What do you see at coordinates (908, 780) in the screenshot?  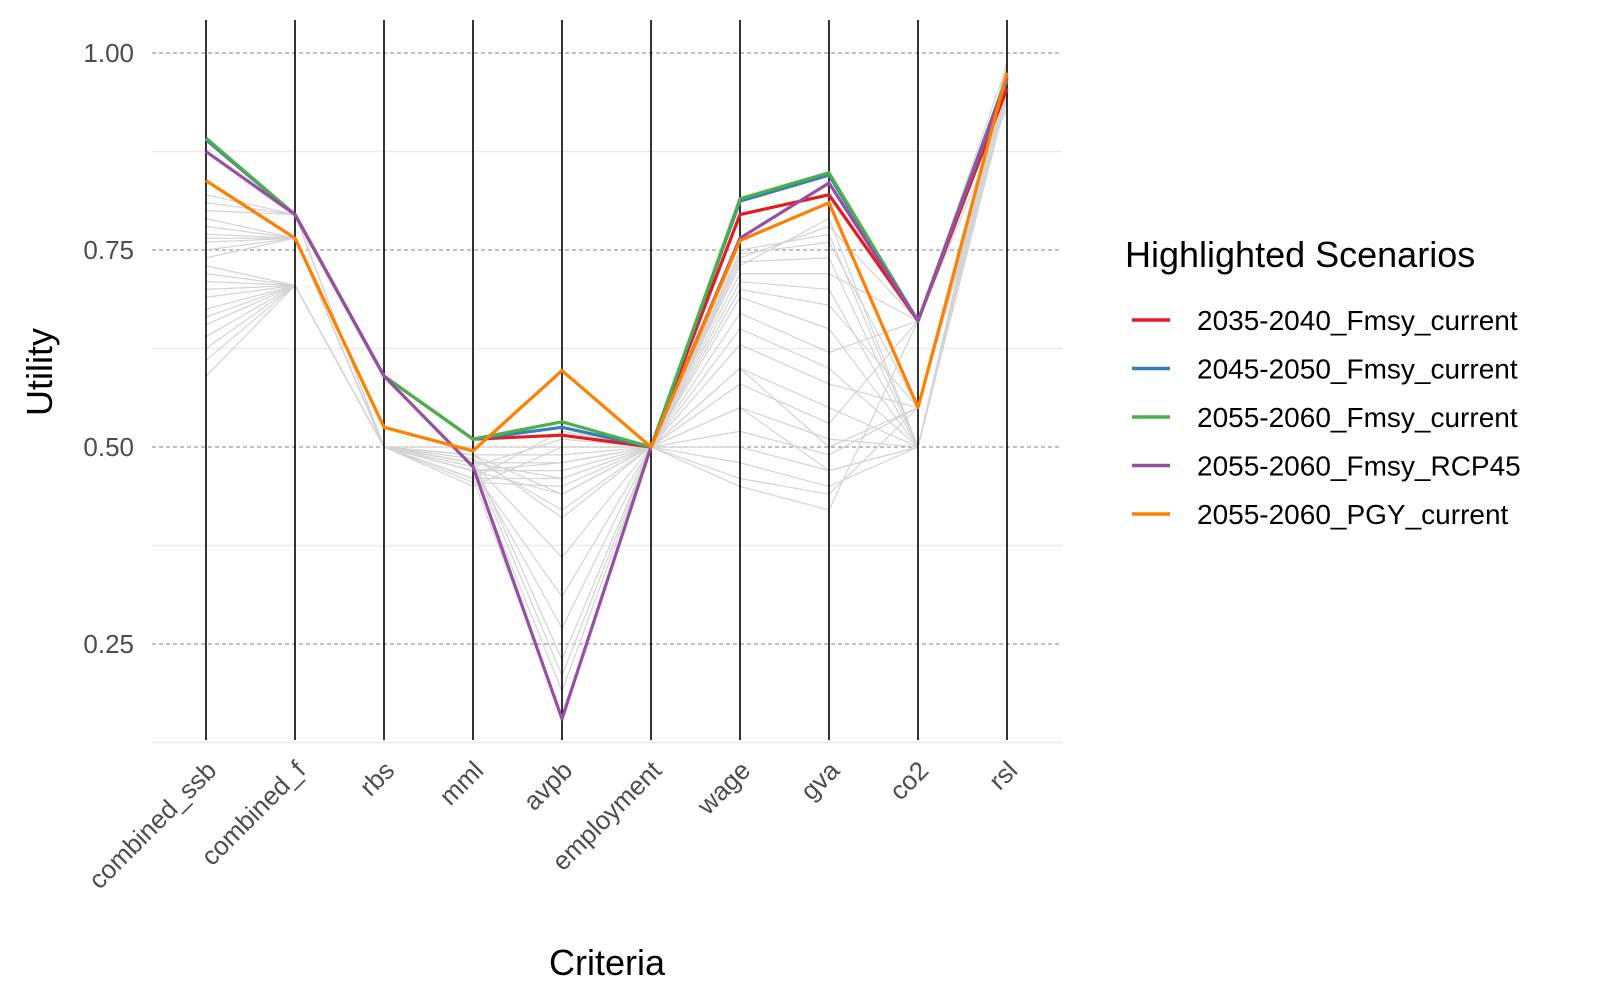 I see `x-tick-label: co2` at bounding box center [908, 780].